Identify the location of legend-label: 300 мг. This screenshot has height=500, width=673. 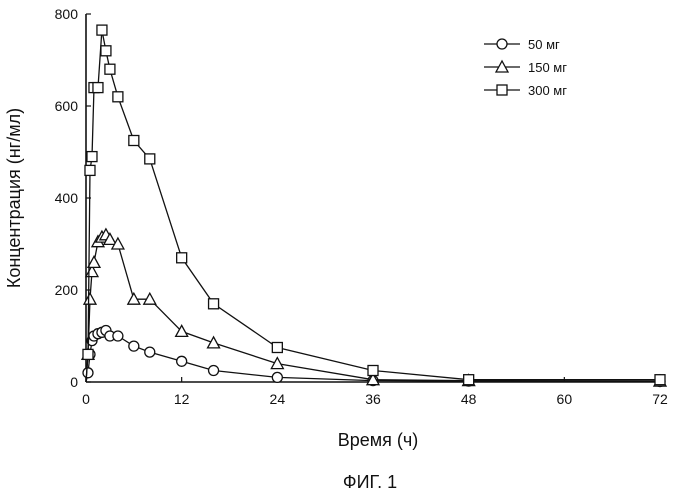
(547, 90).